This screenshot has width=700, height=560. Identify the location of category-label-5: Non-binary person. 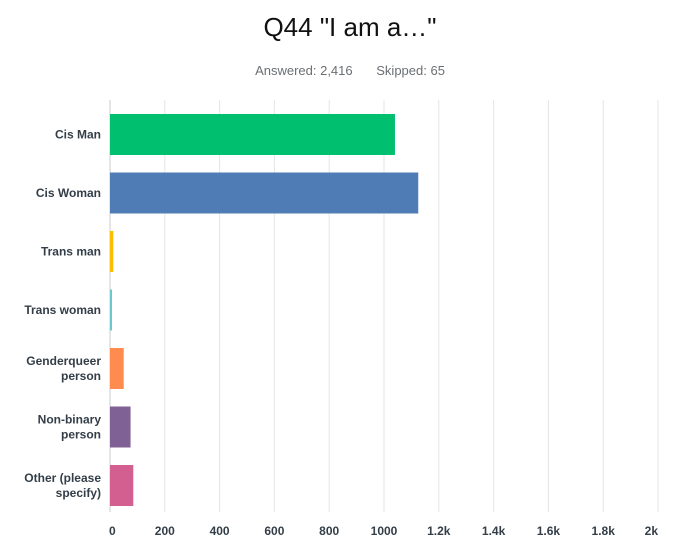
(70, 427).